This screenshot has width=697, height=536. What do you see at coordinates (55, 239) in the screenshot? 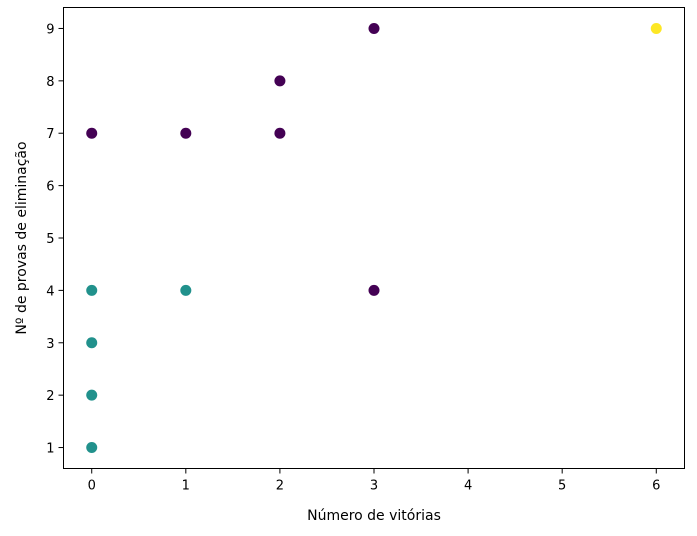
I see `y-axis-ticks: 1 2 3 4 5 6 7 8 9` at bounding box center [55, 239].